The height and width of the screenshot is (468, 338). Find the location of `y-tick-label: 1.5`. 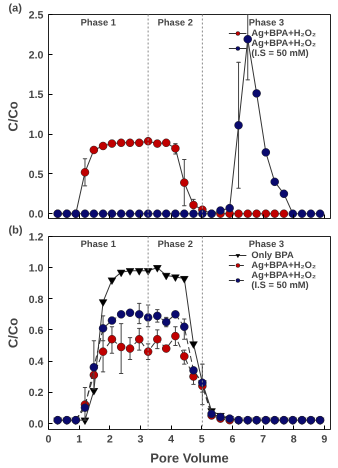

y-tick-label: 1.5 is located at coordinates (36, 95).